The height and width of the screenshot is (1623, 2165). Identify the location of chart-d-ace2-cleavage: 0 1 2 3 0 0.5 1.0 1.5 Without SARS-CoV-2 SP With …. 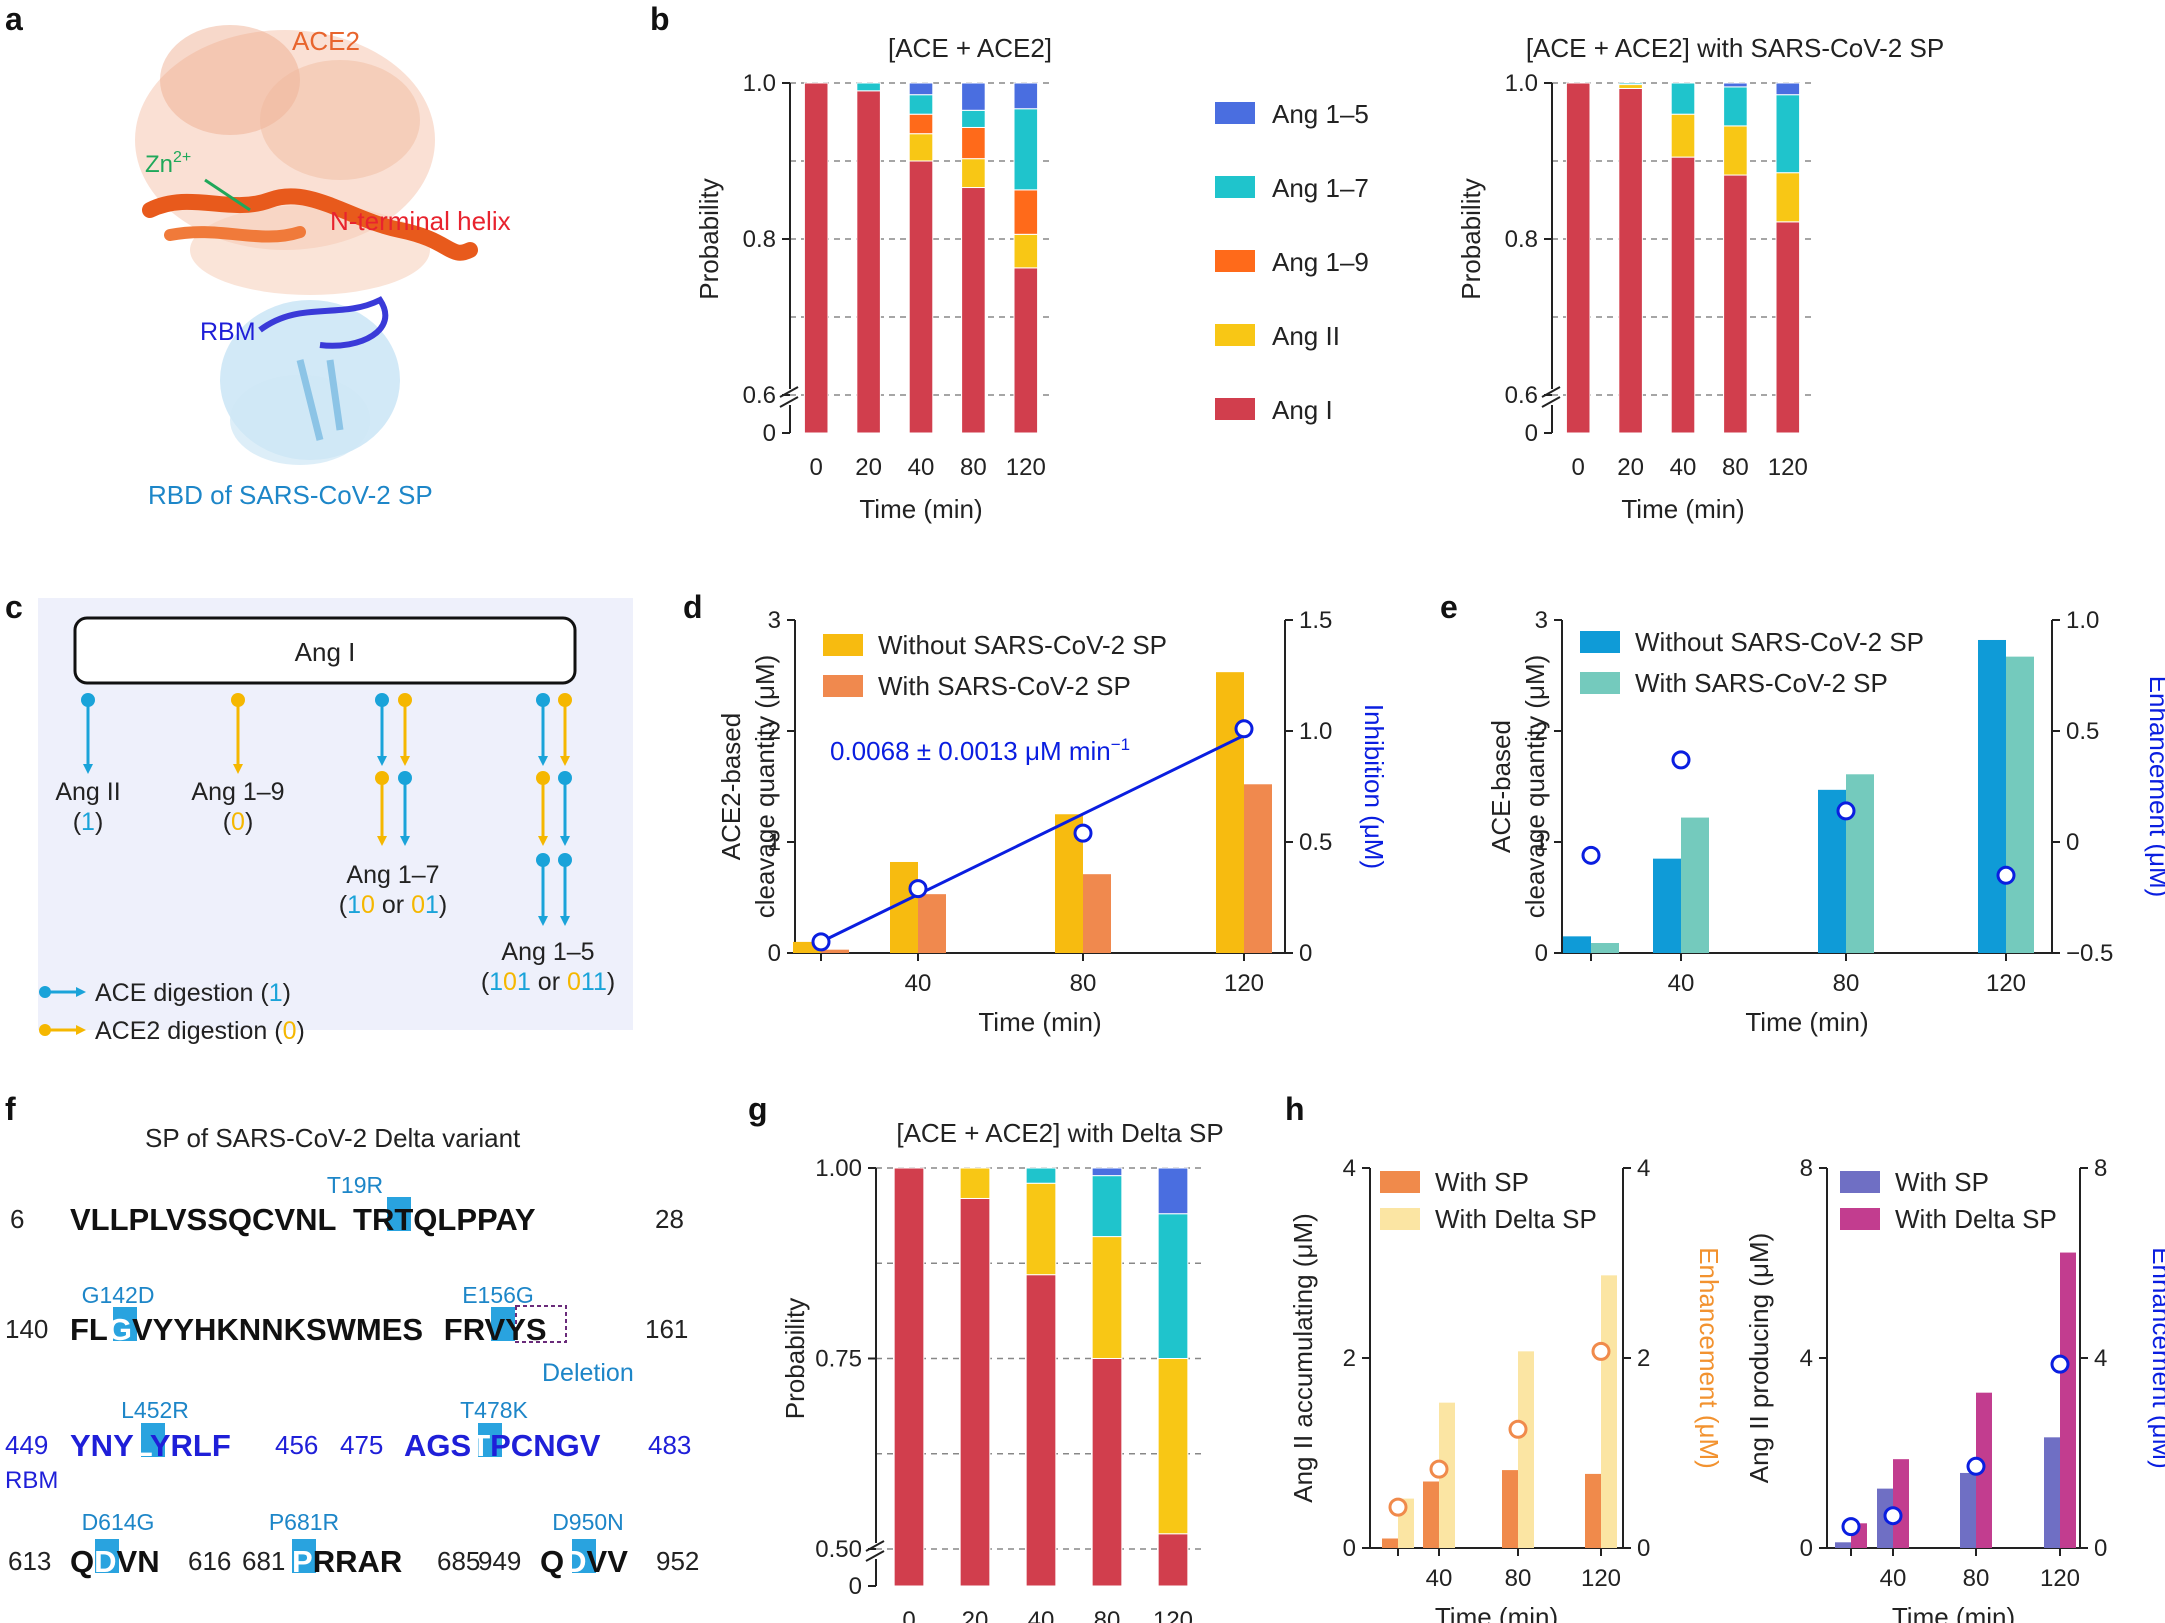
(1052, 822).